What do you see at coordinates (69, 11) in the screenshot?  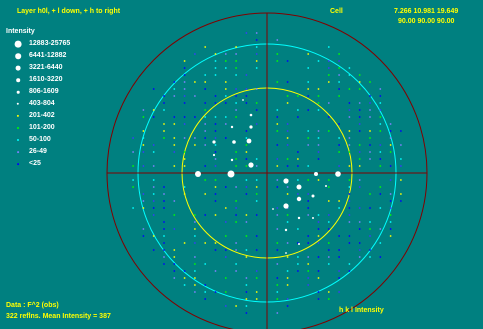 I see `layer-description: Layer h0l, + l down, + h to right` at bounding box center [69, 11].